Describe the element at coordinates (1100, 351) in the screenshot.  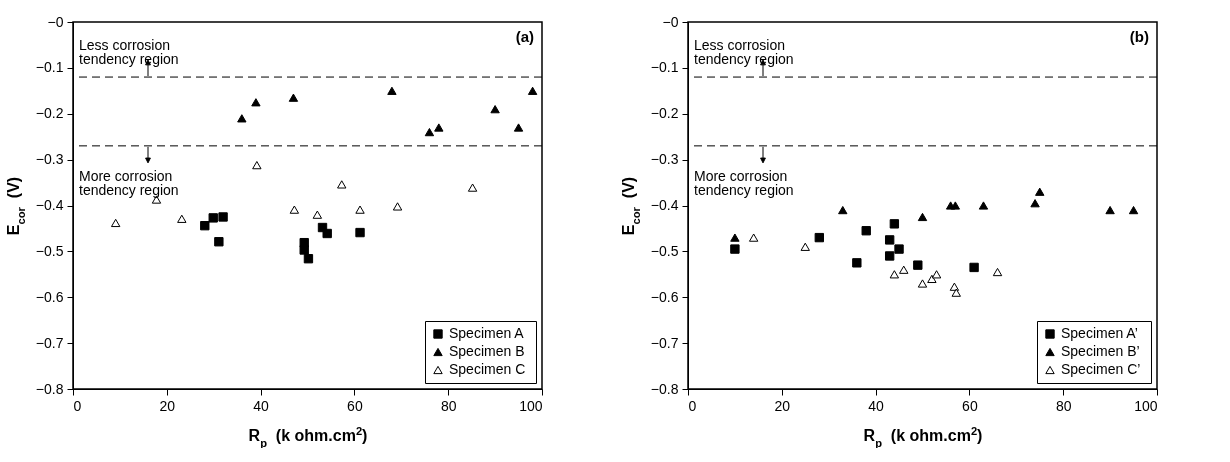
I see `legend-label: Specimen B’` at that location.